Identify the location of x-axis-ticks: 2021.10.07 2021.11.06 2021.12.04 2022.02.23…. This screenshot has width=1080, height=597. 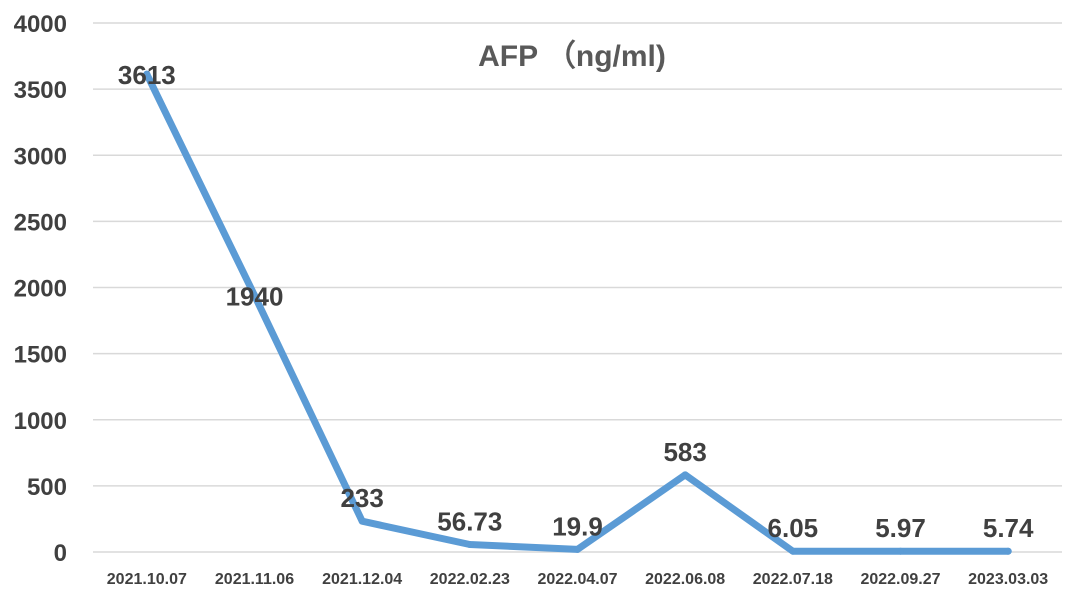
(578, 579).